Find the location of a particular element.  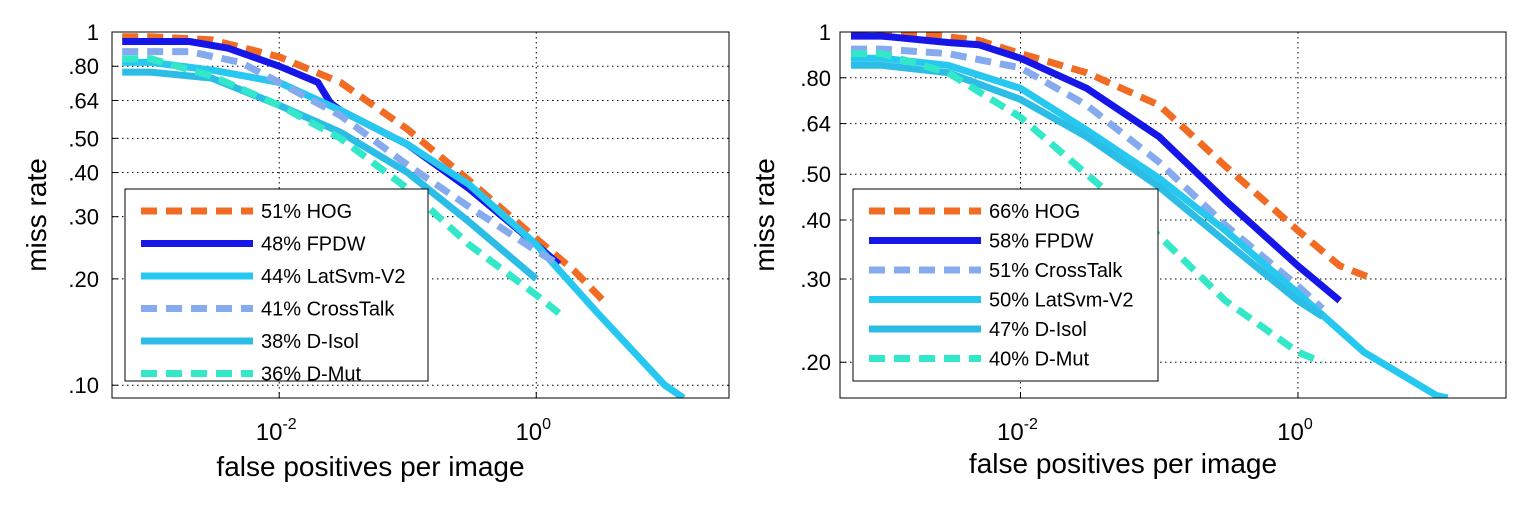

legend-label: 47% D-Isol is located at coordinates (1038, 330).